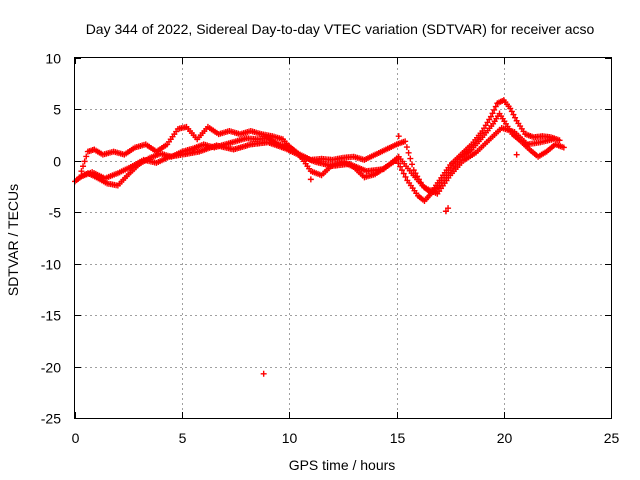 This screenshot has width=640, height=480. What do you see at coordinates (290, 438) in the screenshot?
I see `x-tick-label: 10` at bounding box center [290, 438].